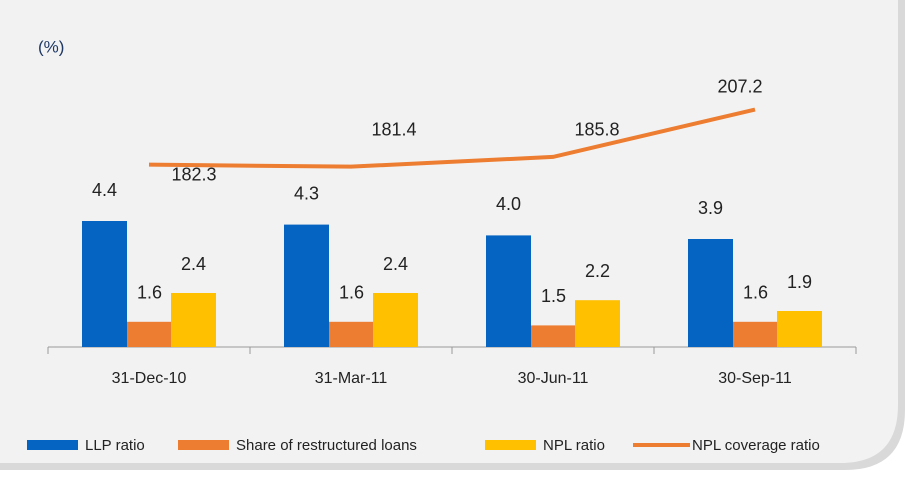  Describe the element at coordinates (574, 445) in the screenshot. I see `legend-label: NPL ratio` at that location.